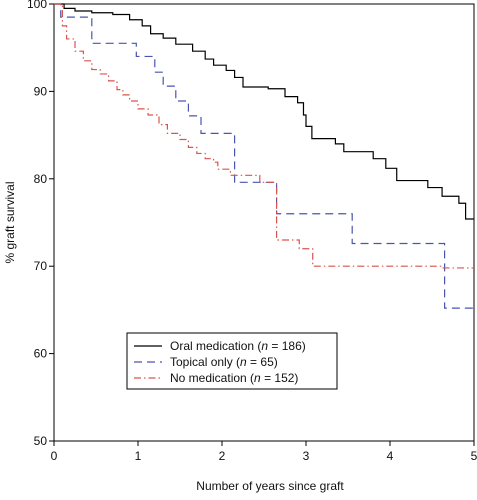 This screenshot has height=500, width=477. Describe the element at coordinates (215, 346) in the screenshot. I see `legend-label-prefix: Oral medication (` at that location.